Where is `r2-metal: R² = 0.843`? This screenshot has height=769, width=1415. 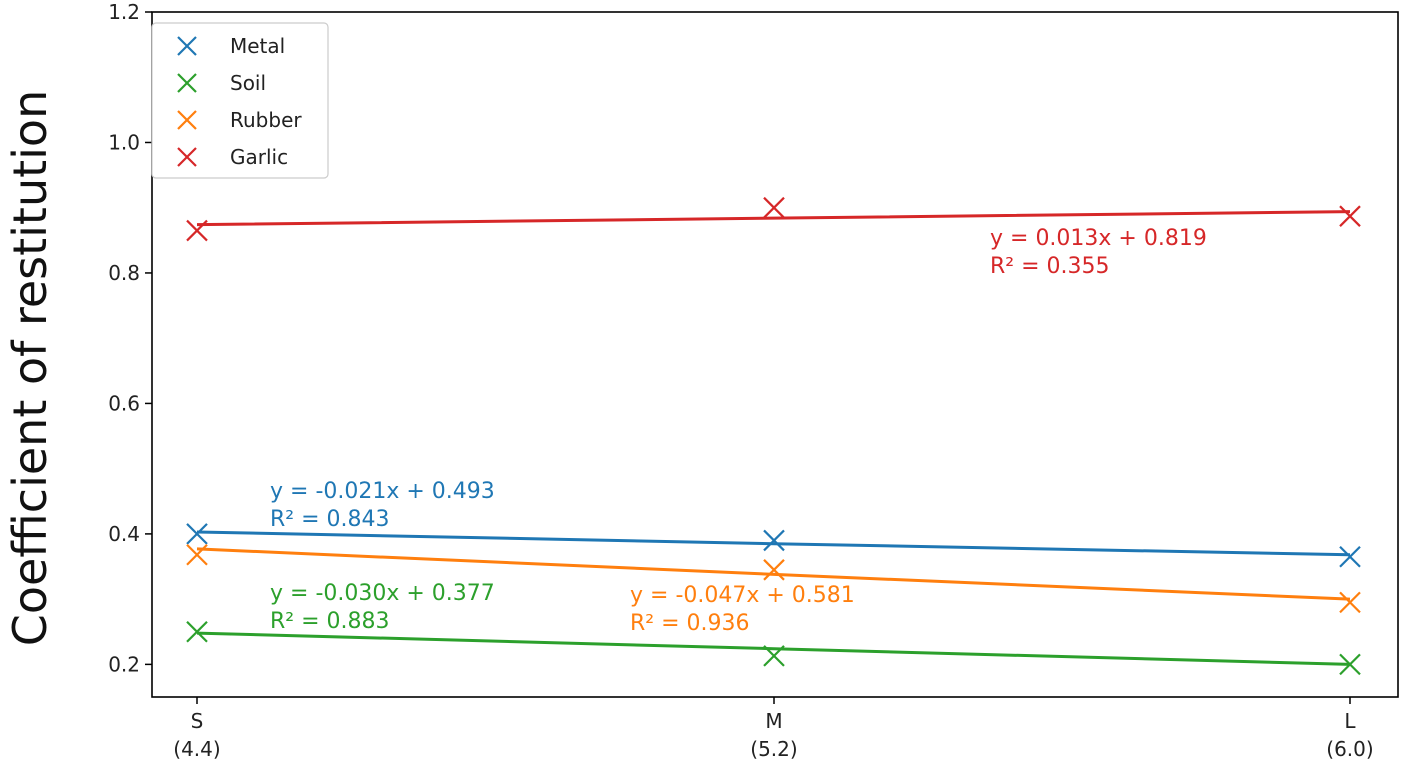 r2-metal: R² = 0.843 is located at coordinates (330, 519).